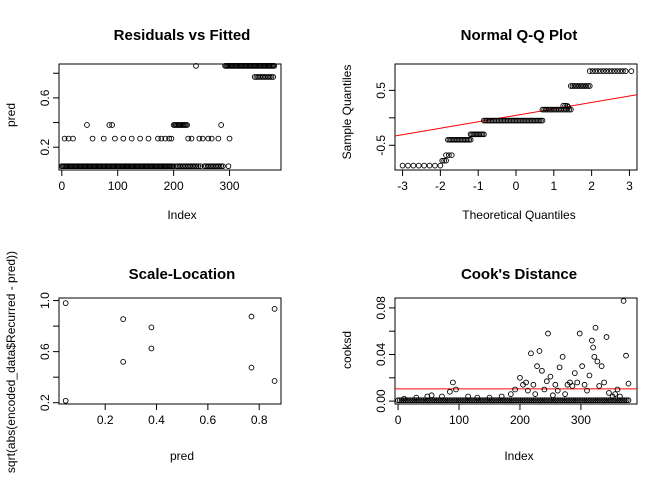 Image resolution: width=672 pixels, height=480 pixels. Describe the element at coordinates (347, 350) in the screenshot. I see `panel4-ylabel: cooksd` at that location.